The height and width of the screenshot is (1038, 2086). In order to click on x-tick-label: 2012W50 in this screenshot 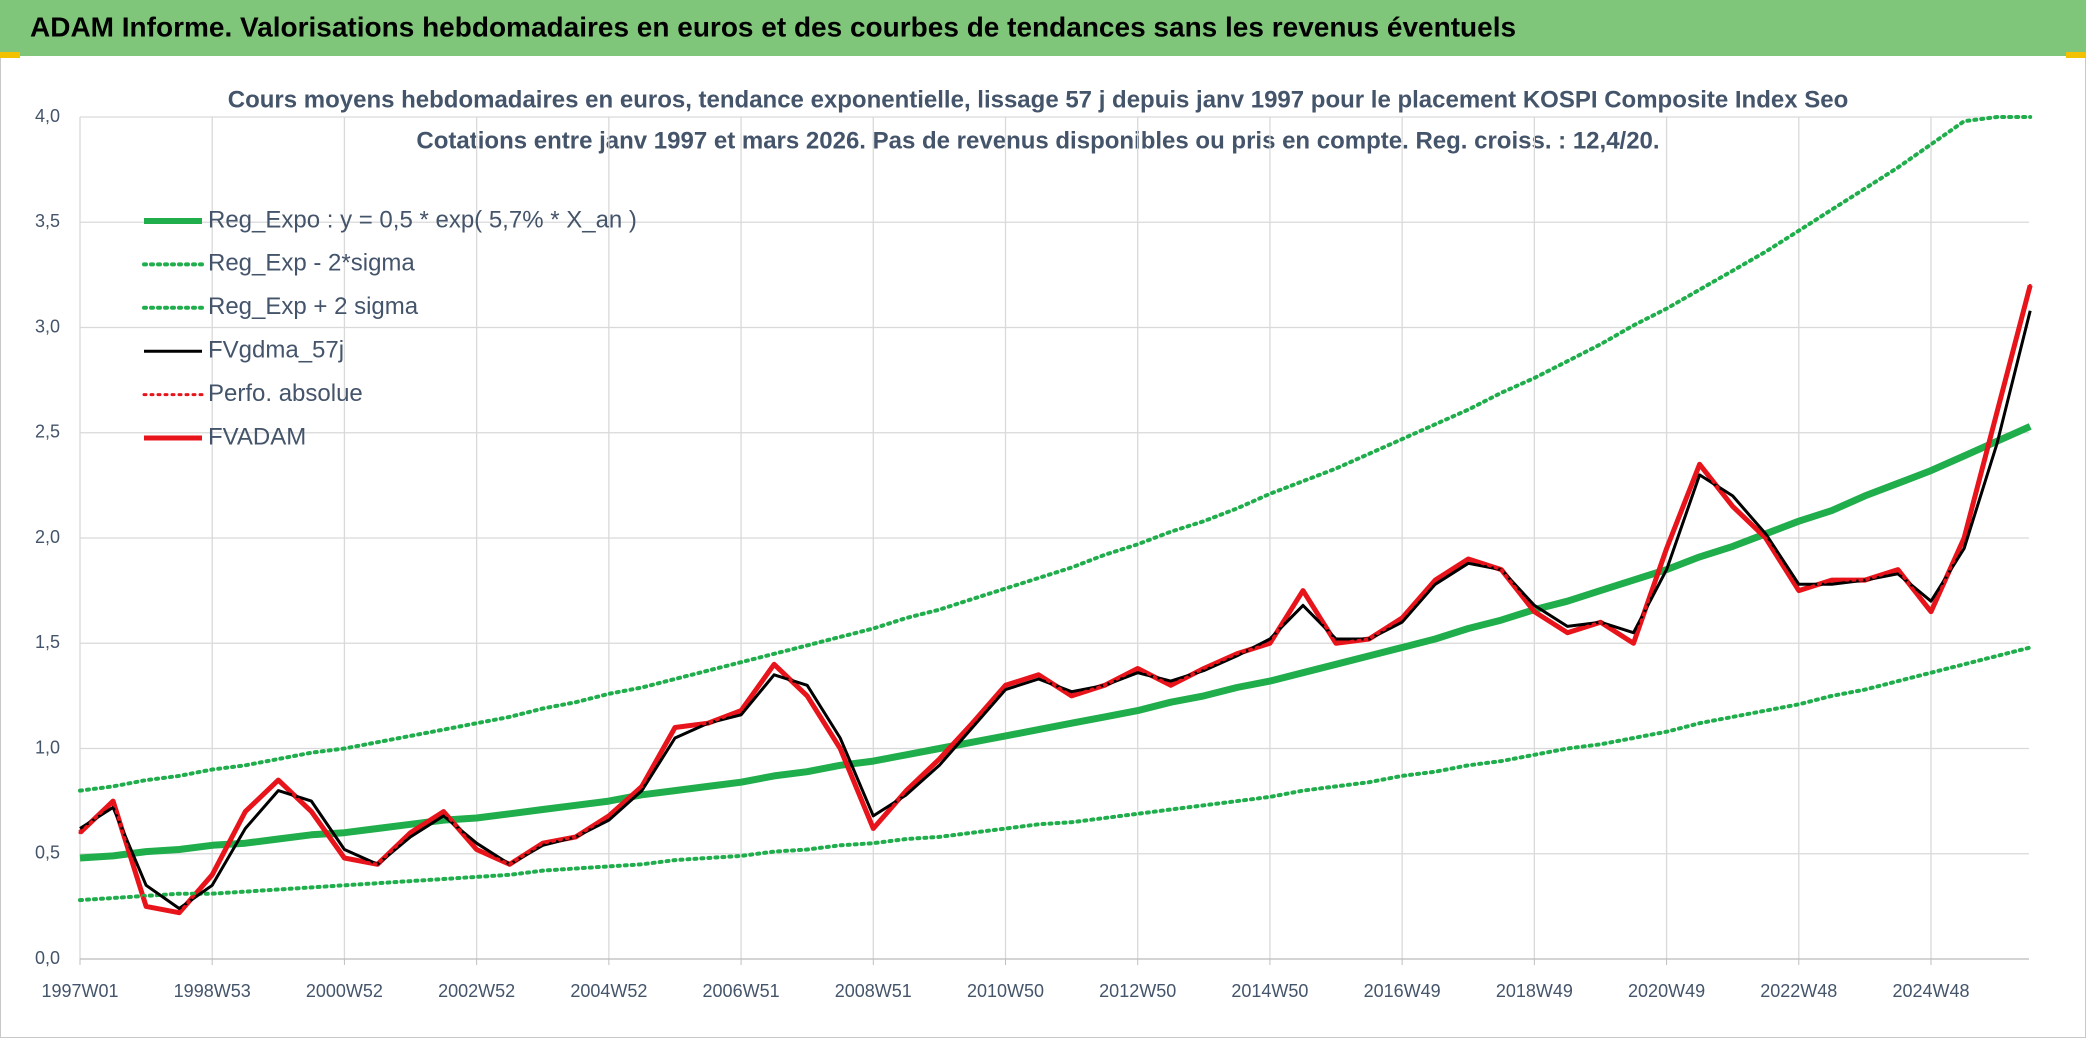, I will do `click(1137, 991)`.